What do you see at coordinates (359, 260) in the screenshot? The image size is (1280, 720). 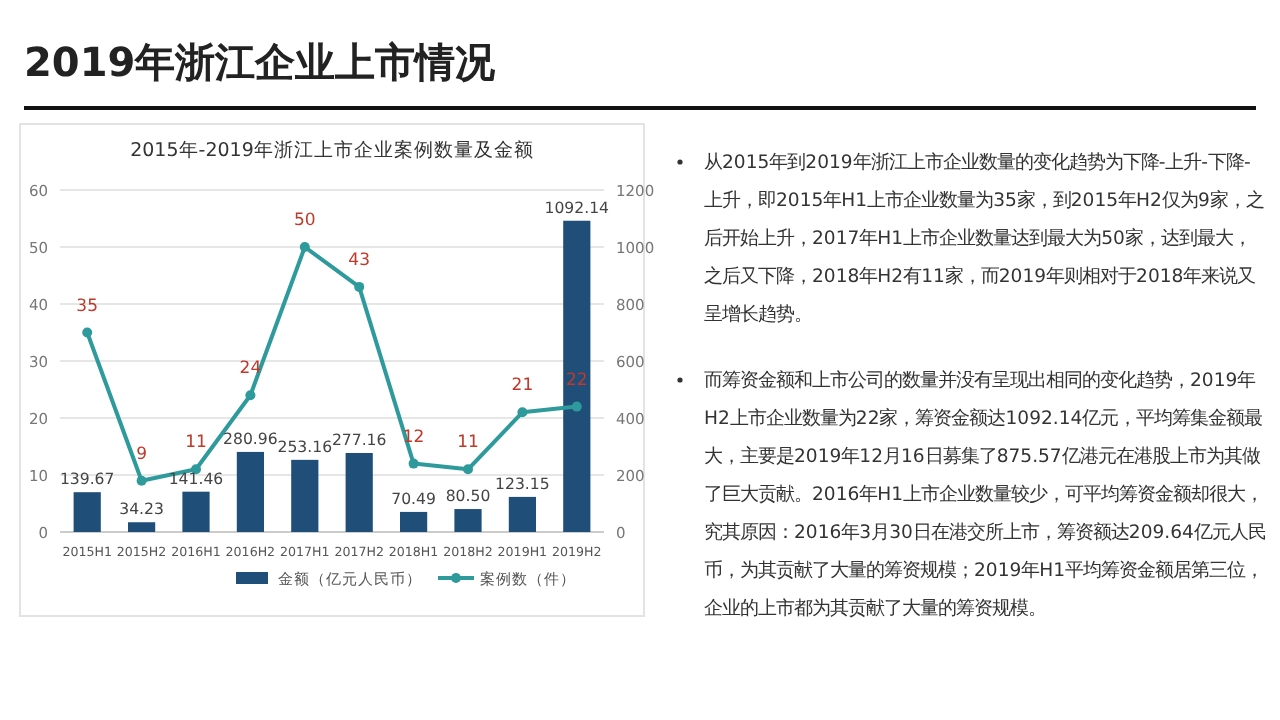 I see `data-label: 43` at bounding box center [359, 260].